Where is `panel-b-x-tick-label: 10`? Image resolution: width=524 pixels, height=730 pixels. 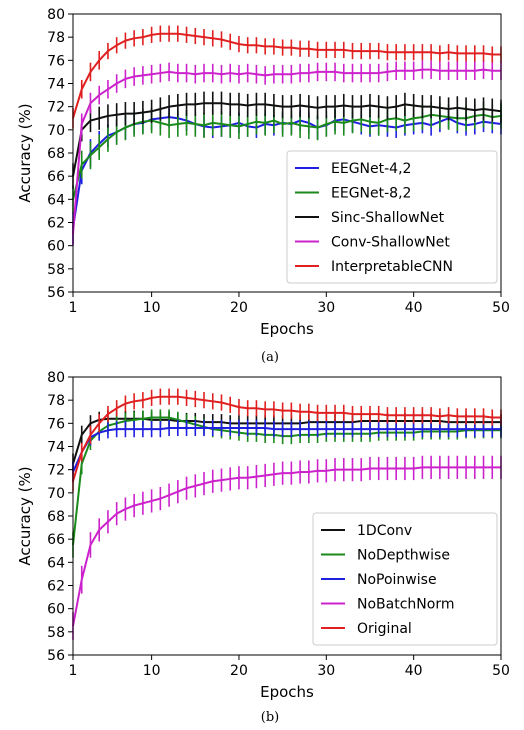
panel-b-x-tick-label: 10 is located at coordinates (152, 671).